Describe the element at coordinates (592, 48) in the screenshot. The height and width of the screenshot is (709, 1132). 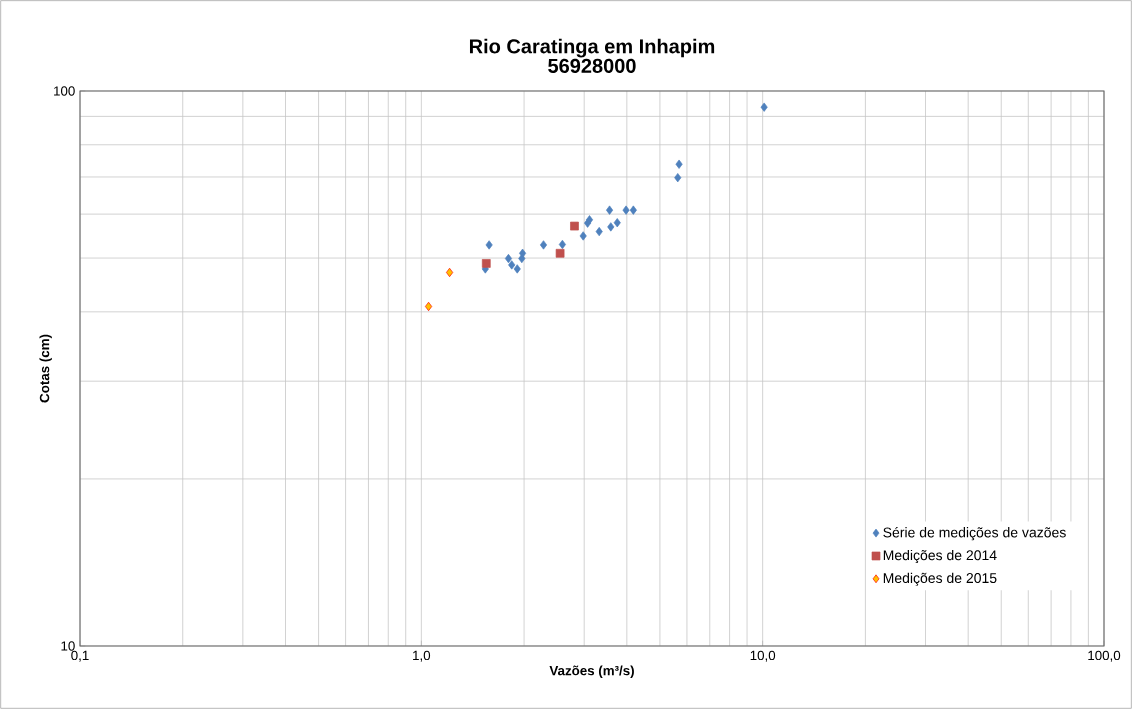
I see `chart-title: Rio Caratinga em Inhapim` at that location.